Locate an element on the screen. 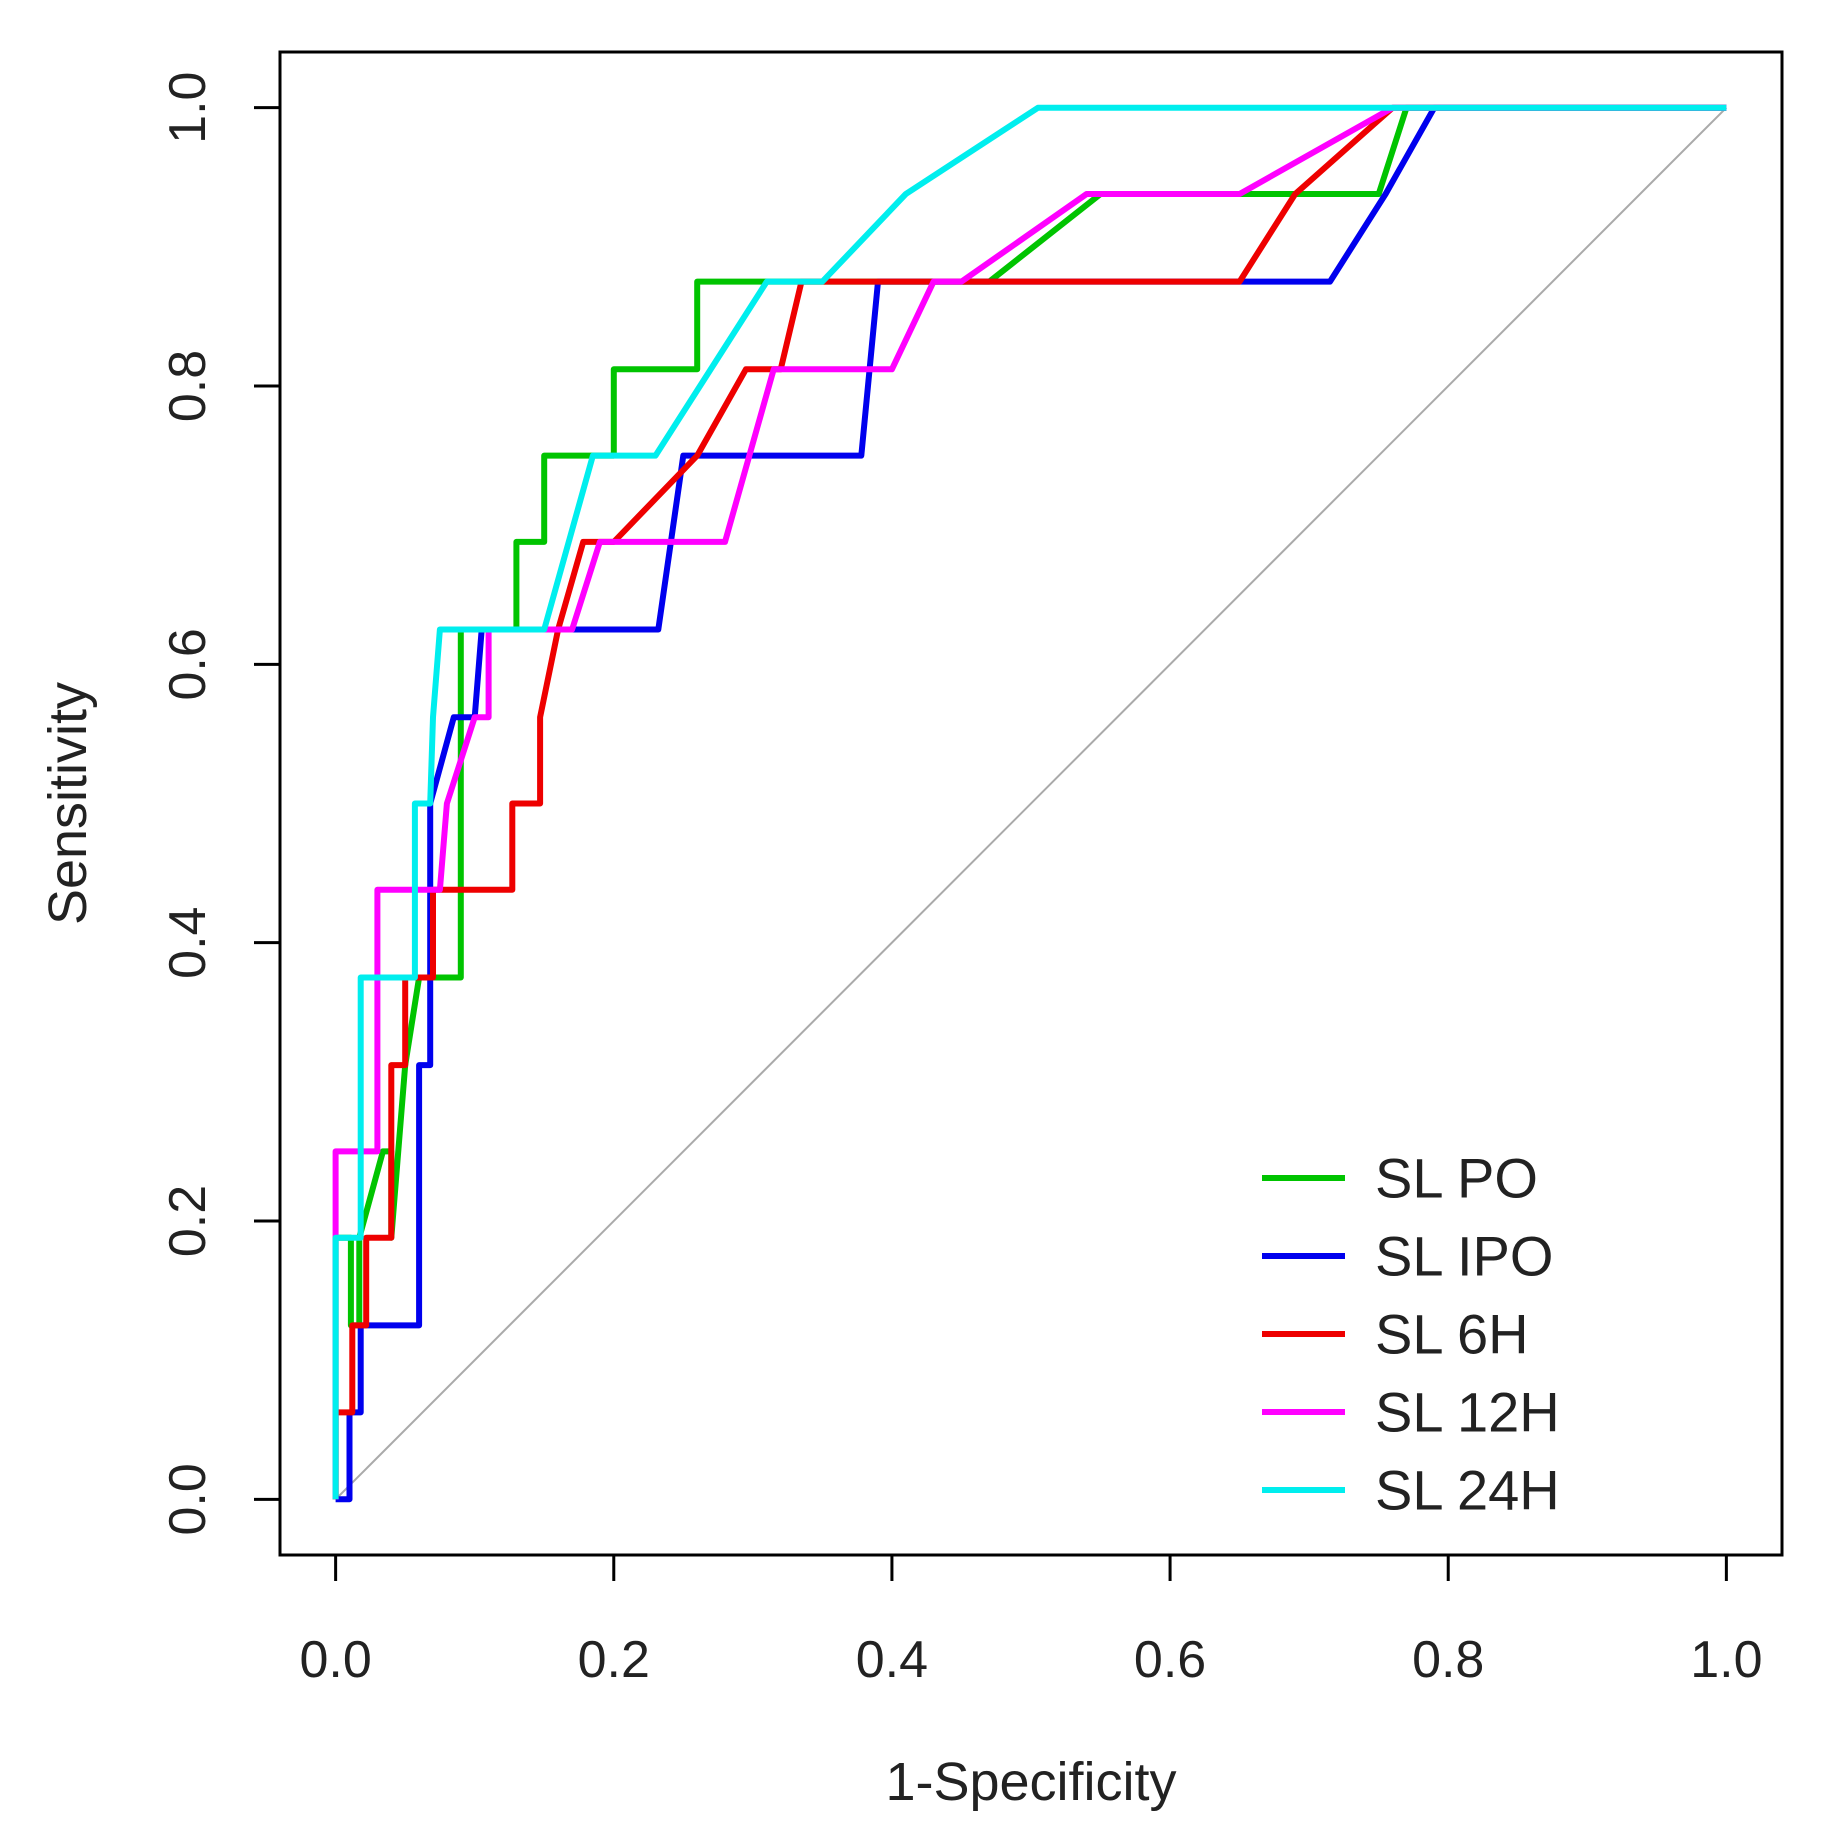  y-tick-label: 0.4 is located at coordinates (188, 943).